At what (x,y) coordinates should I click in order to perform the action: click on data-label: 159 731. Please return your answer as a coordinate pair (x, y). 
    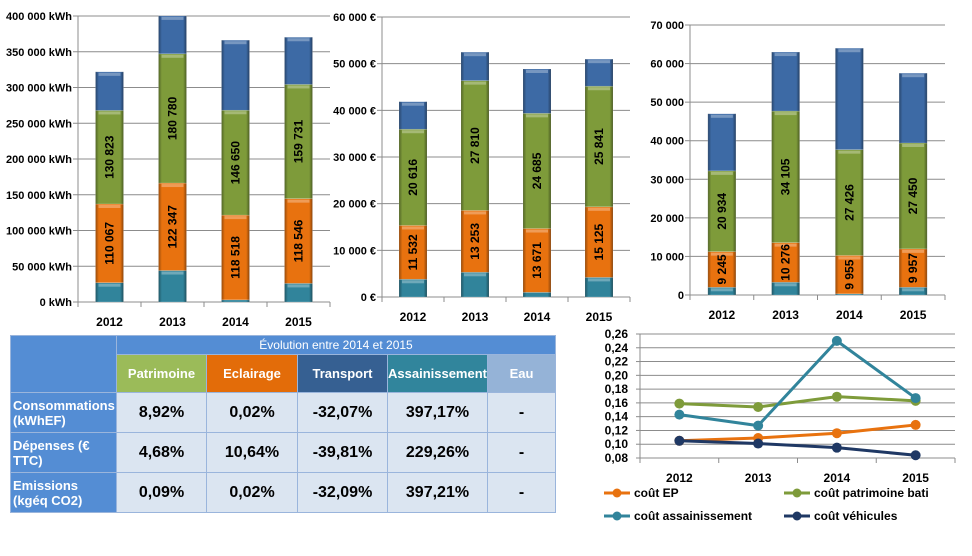
    Looking at the image, I should click on (299, 142).